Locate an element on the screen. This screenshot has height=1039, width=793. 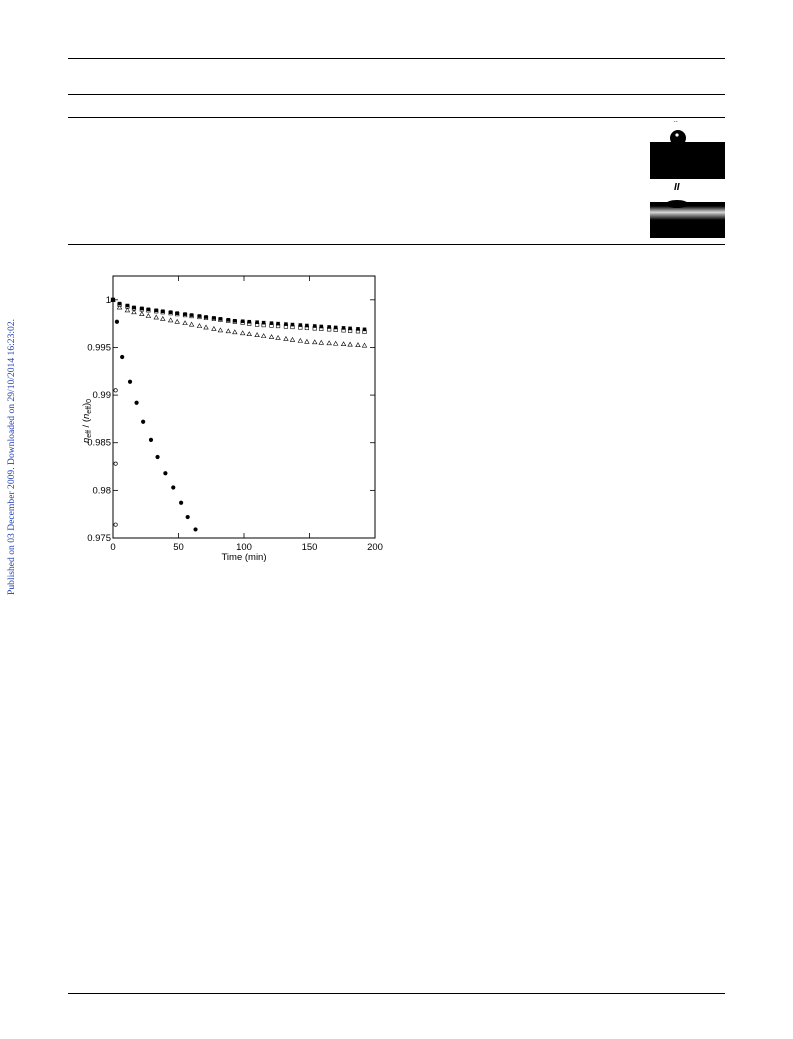
svg-text: neff / (neff)0 is located at coordinates (87, 421).